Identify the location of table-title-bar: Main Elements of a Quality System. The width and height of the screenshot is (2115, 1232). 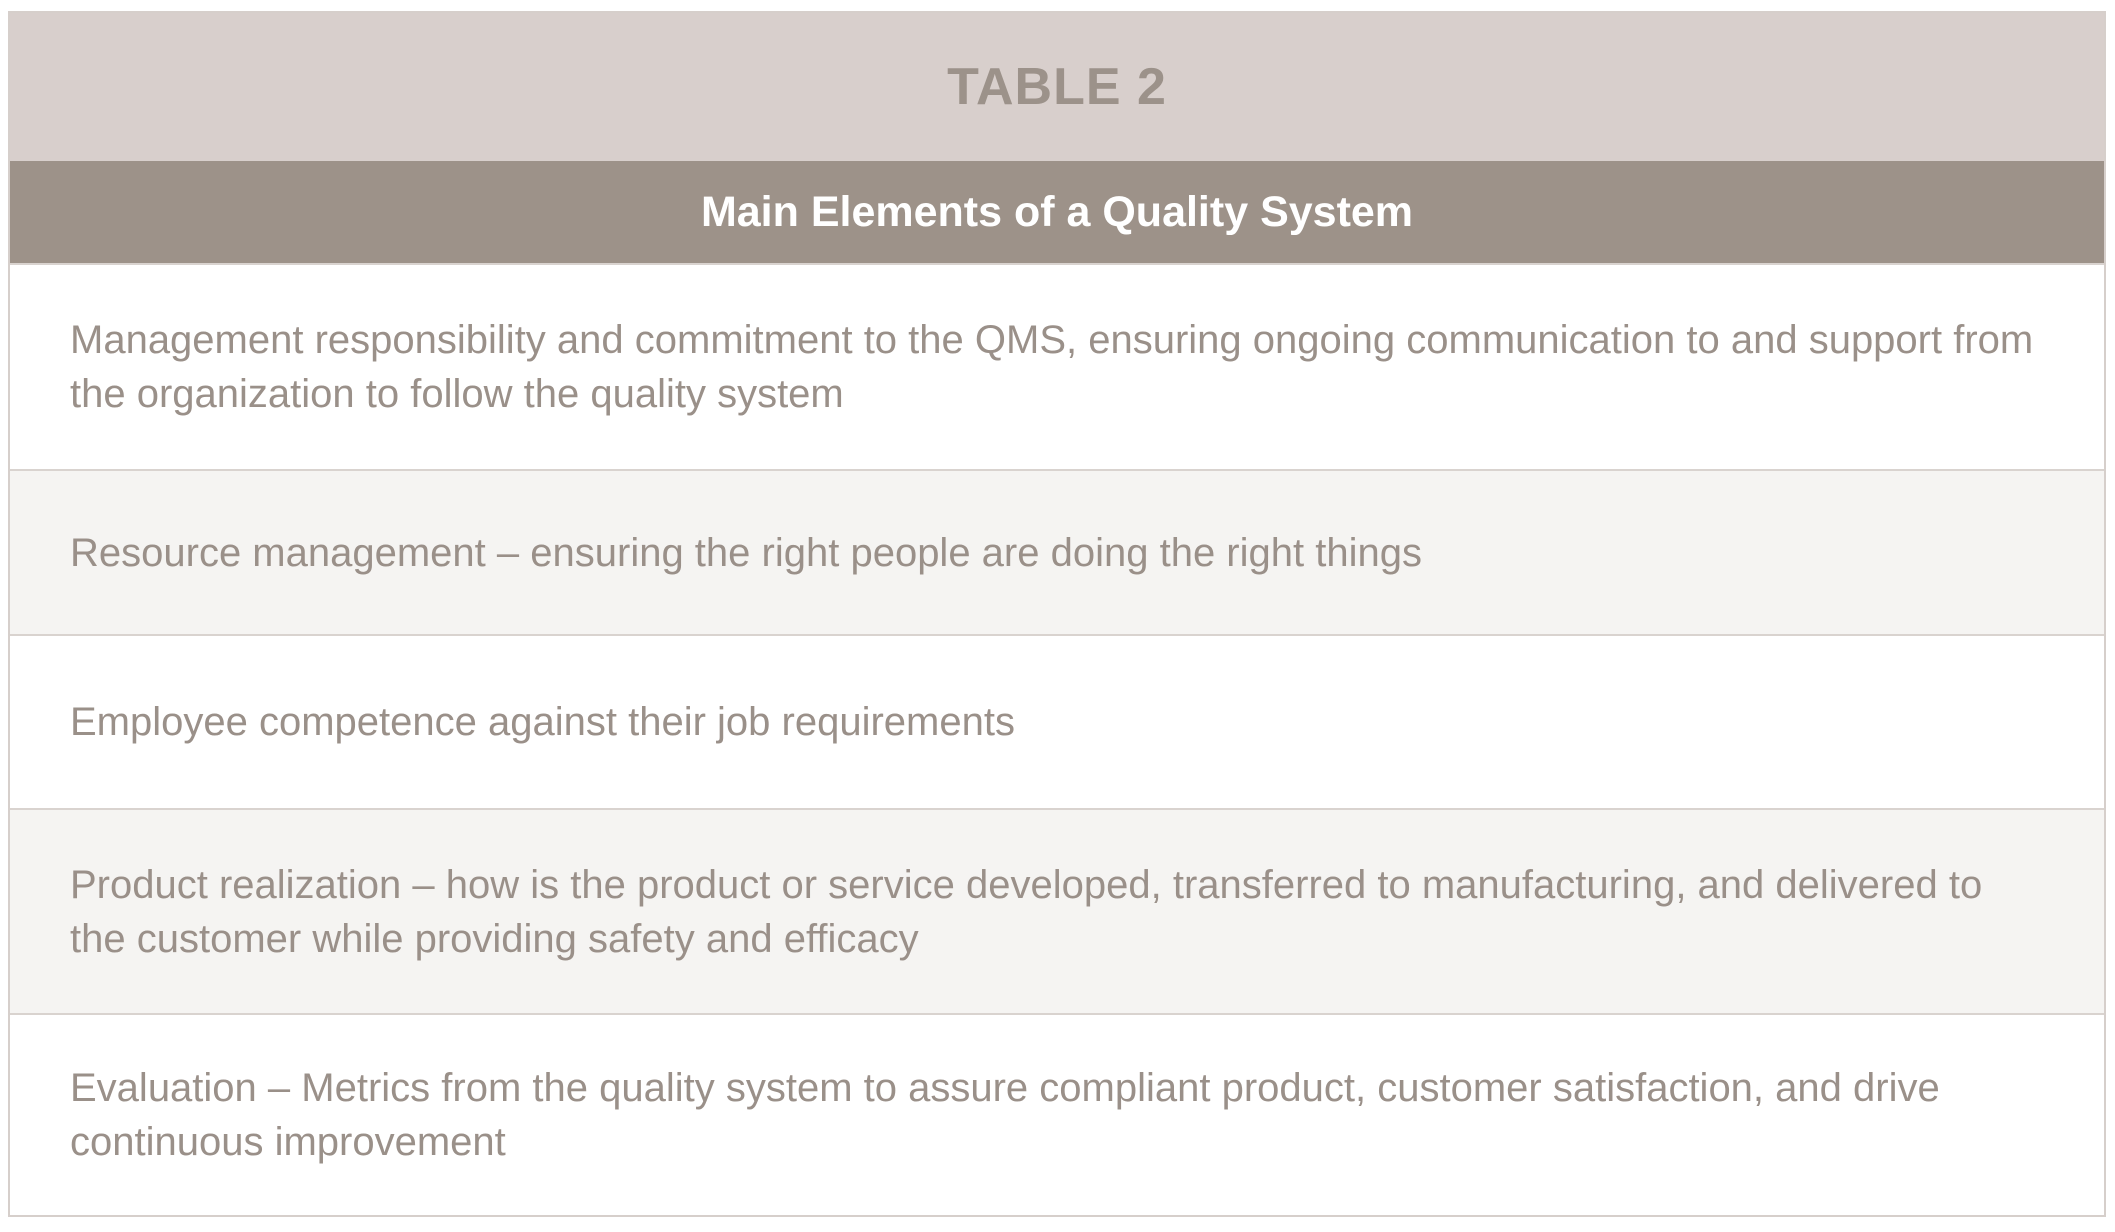
(1057, 212).